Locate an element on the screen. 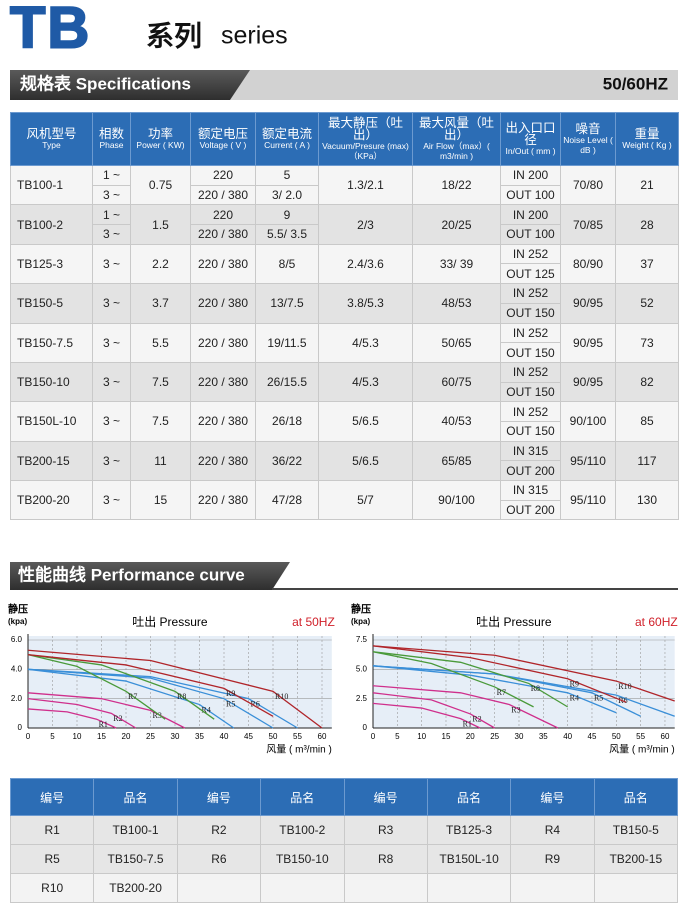  curve-label: R2 is located at coordinates (117, 718).